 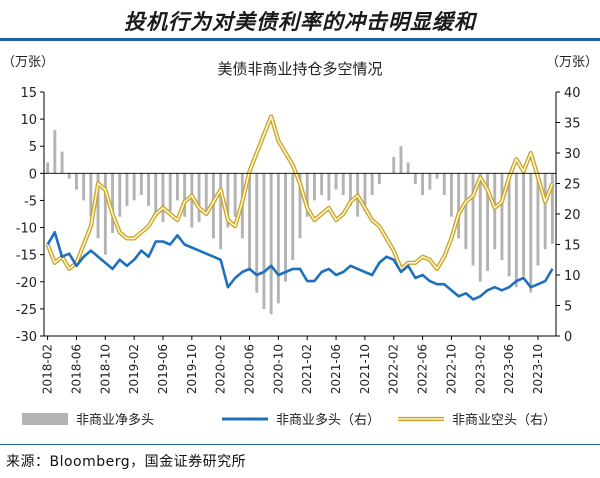 I want to click on x-tick-label: 2018-02, so click(x=48, y=369).